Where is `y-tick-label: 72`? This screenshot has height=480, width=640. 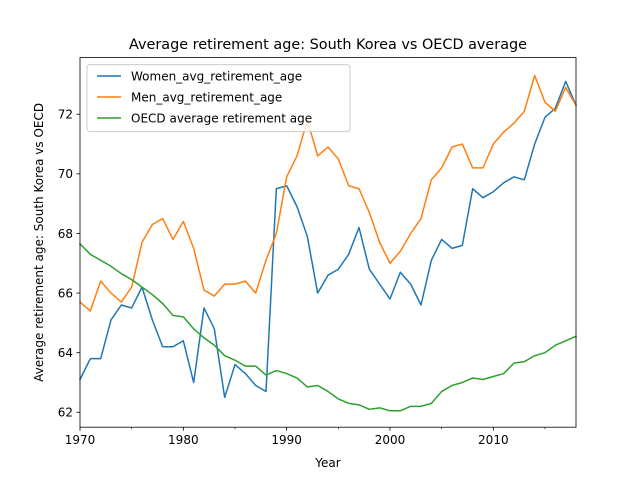 y-tick-label: 72 is located at coordinates (65, 115).